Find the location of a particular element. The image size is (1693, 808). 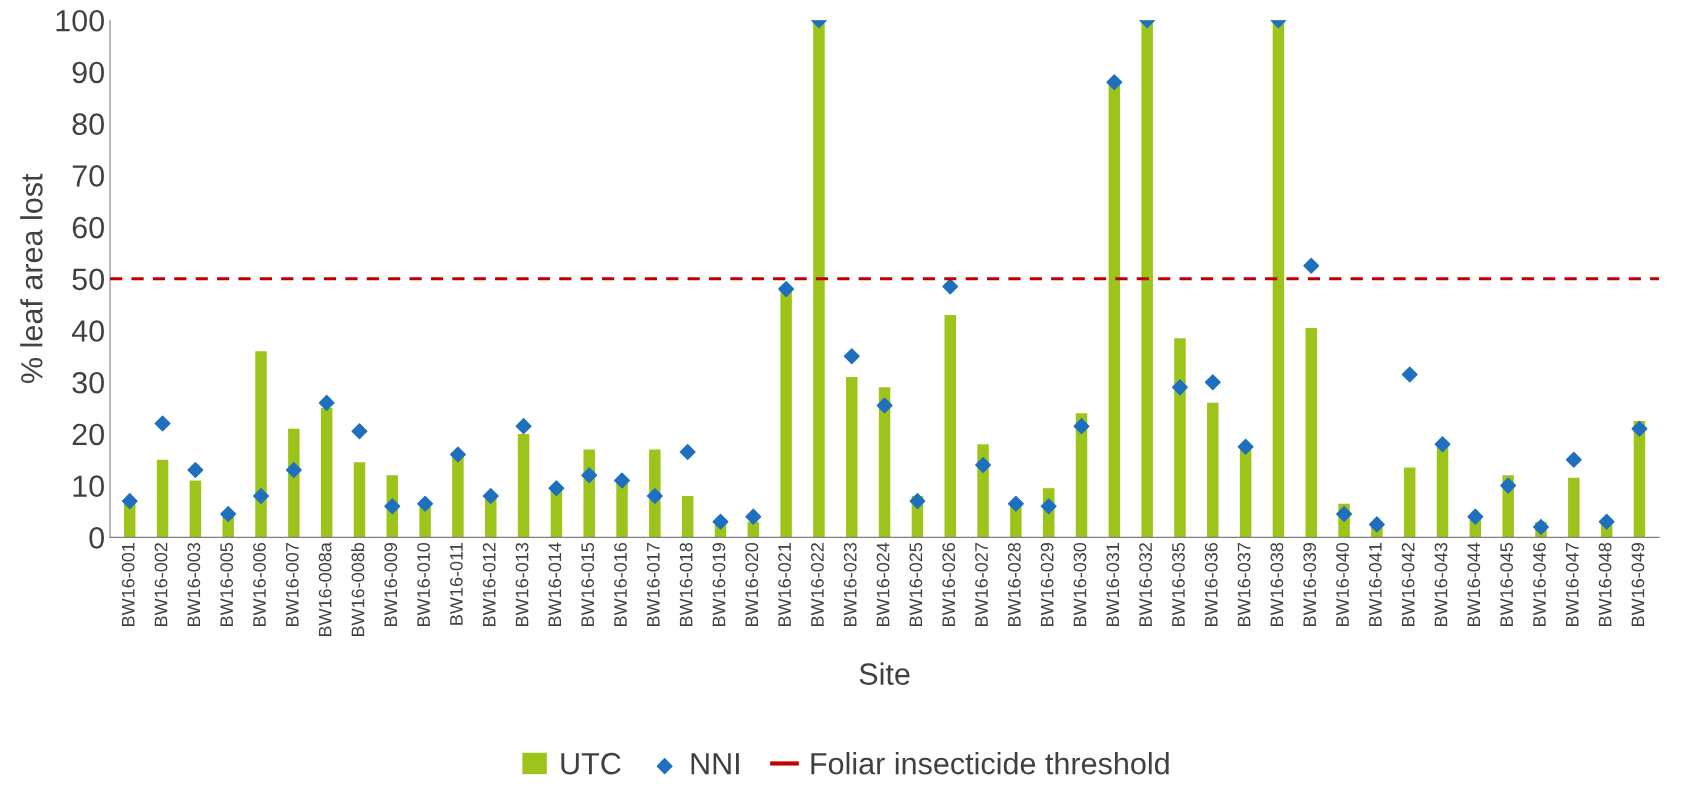

y-tick-label: 30 is located at coordinates (88, 382).